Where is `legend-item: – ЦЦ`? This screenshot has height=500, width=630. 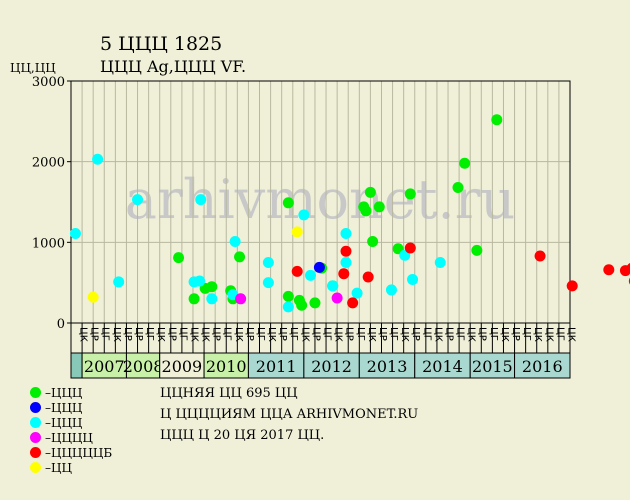 legend-item: – ЦЦ is located at coordinates (71, 467).